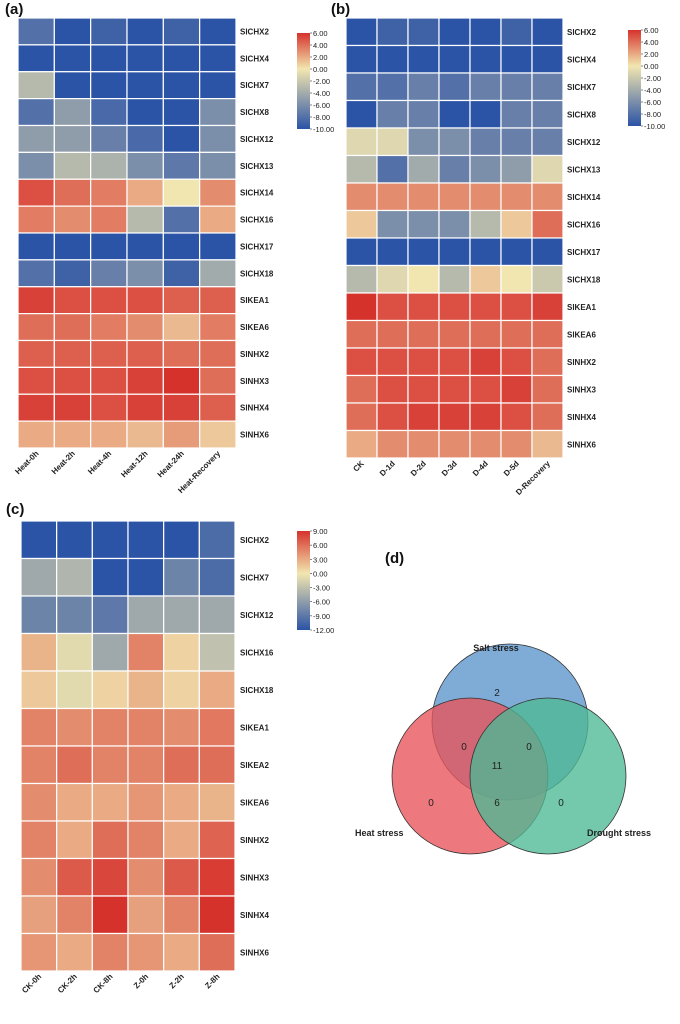 The width and height of the screenshot is (680, 1024). Describe the element at coordinates (581, 59) in the screenshot. I see `row-label: SlCHX4` at that location.